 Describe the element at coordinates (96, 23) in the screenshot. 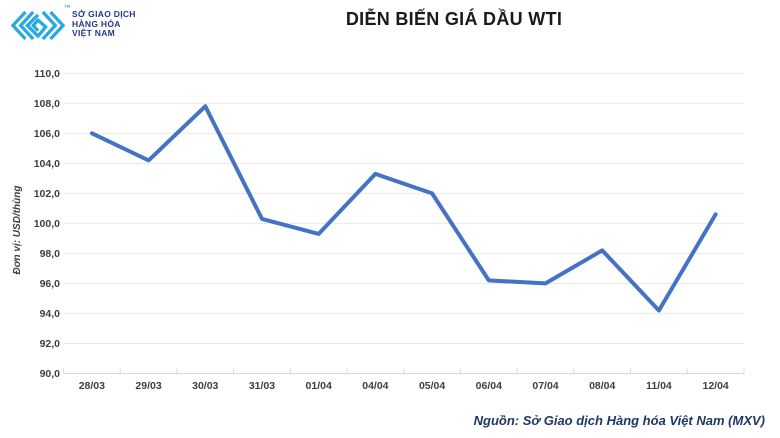

I see `logo-text-line-2: HÀNG HÓA` at that location.